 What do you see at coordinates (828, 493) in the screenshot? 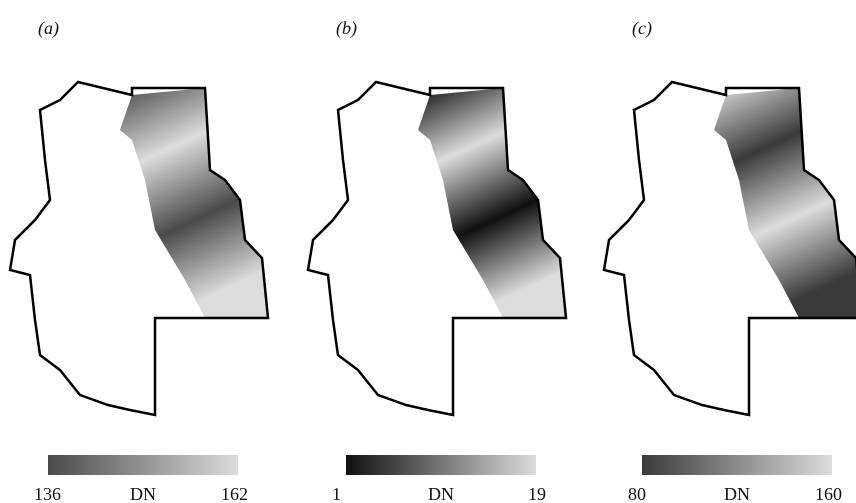
I see `colorbar-max: 160` at bounding box center [828, 493].